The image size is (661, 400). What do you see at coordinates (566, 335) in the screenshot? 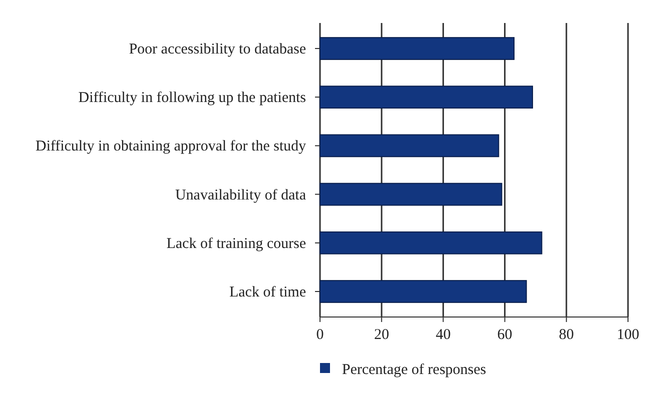
I see `x-tick-label: 80` at bounding box center [566, 335].